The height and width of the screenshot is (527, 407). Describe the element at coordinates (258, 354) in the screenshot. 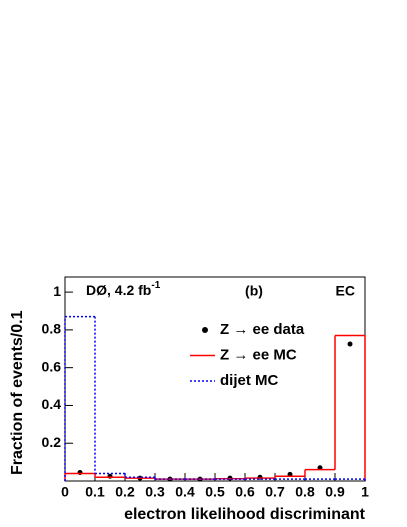

I see `legend-label: Z → ee MC` at that location.